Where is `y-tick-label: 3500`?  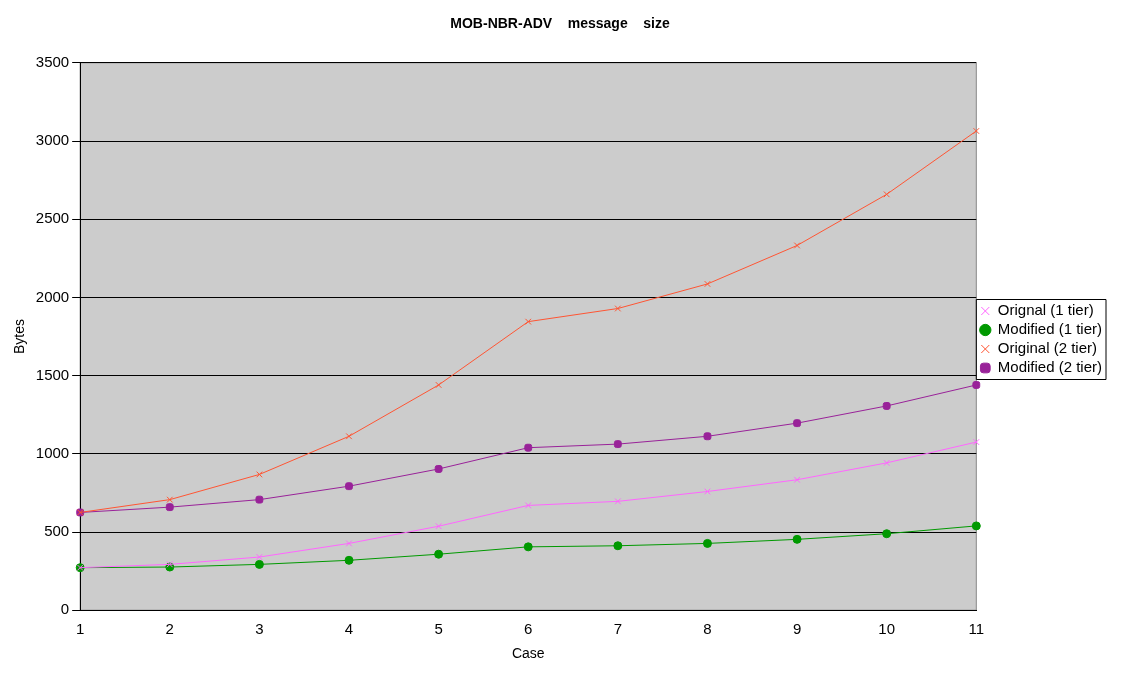 y-tick-label: 3500 is located at coordinates (52, 61).